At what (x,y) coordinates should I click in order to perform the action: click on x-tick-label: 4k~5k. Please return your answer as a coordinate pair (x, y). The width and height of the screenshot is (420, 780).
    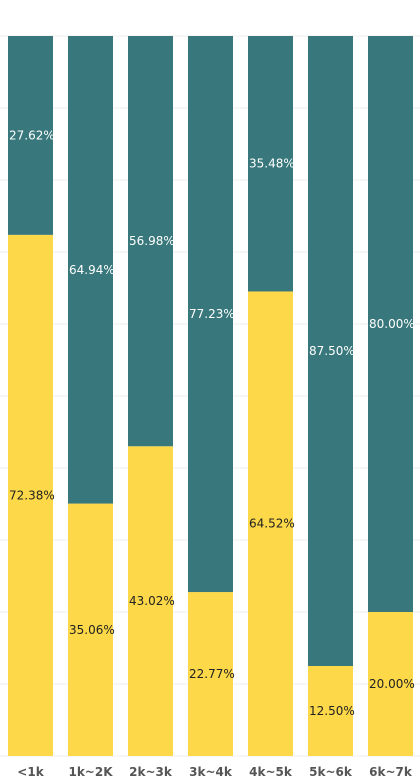
    Looking at the image, I should click on (271, 772).